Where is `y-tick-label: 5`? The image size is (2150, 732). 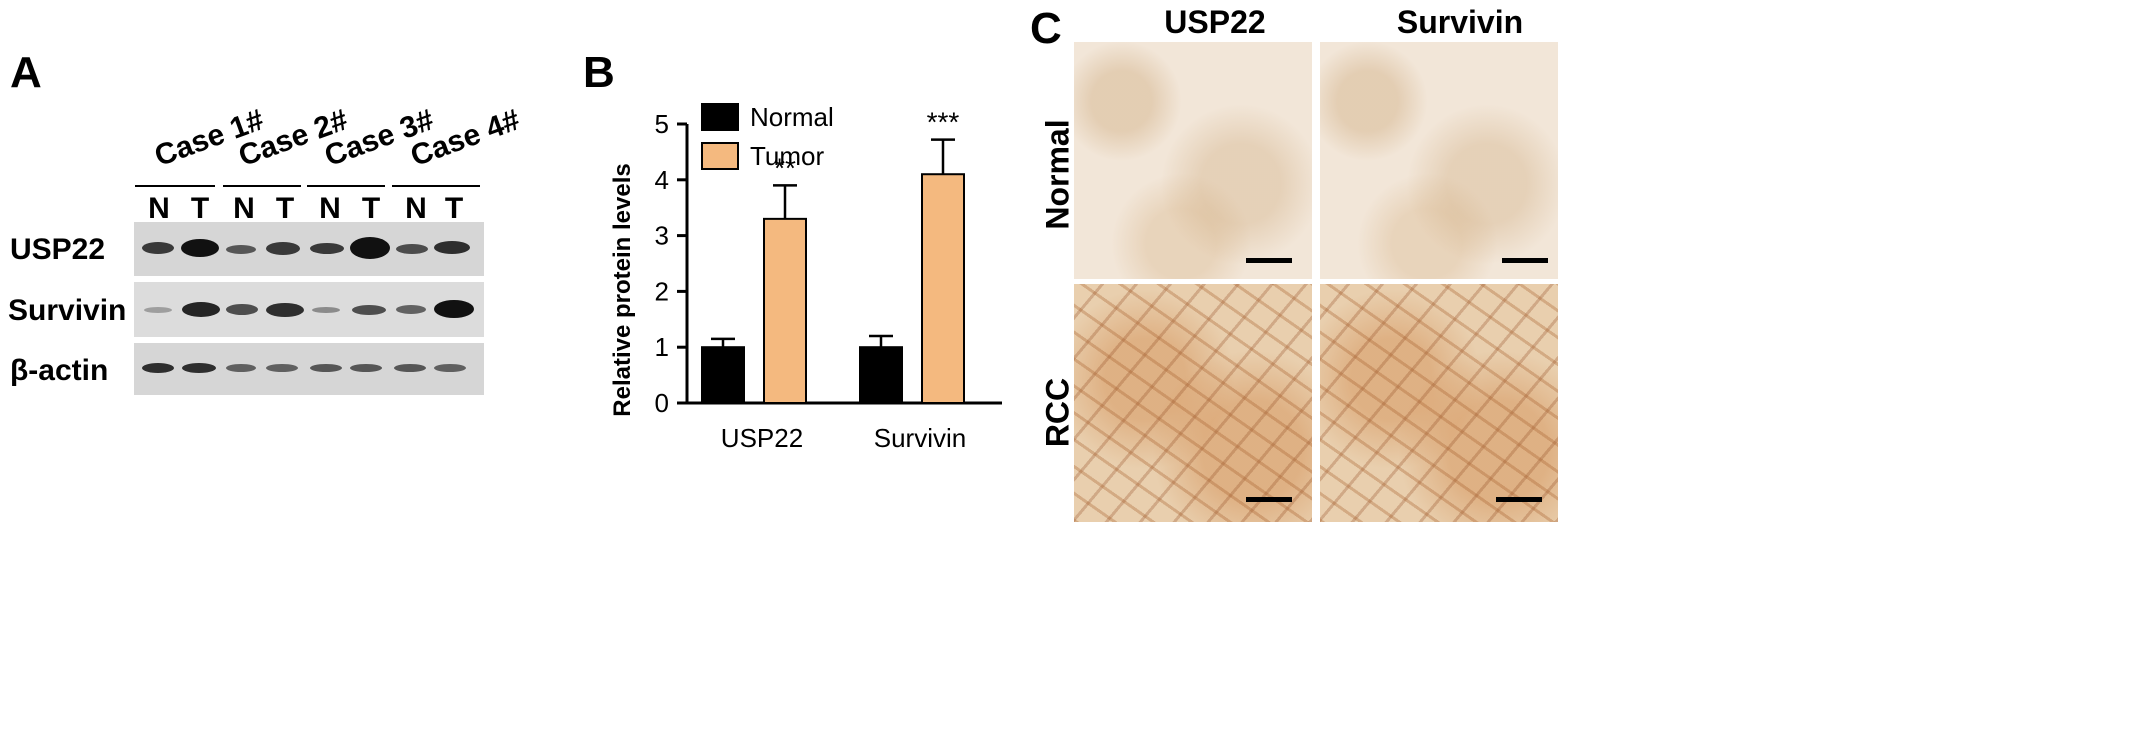
y-tick-label: 5 is located at coordinates (662, 124).